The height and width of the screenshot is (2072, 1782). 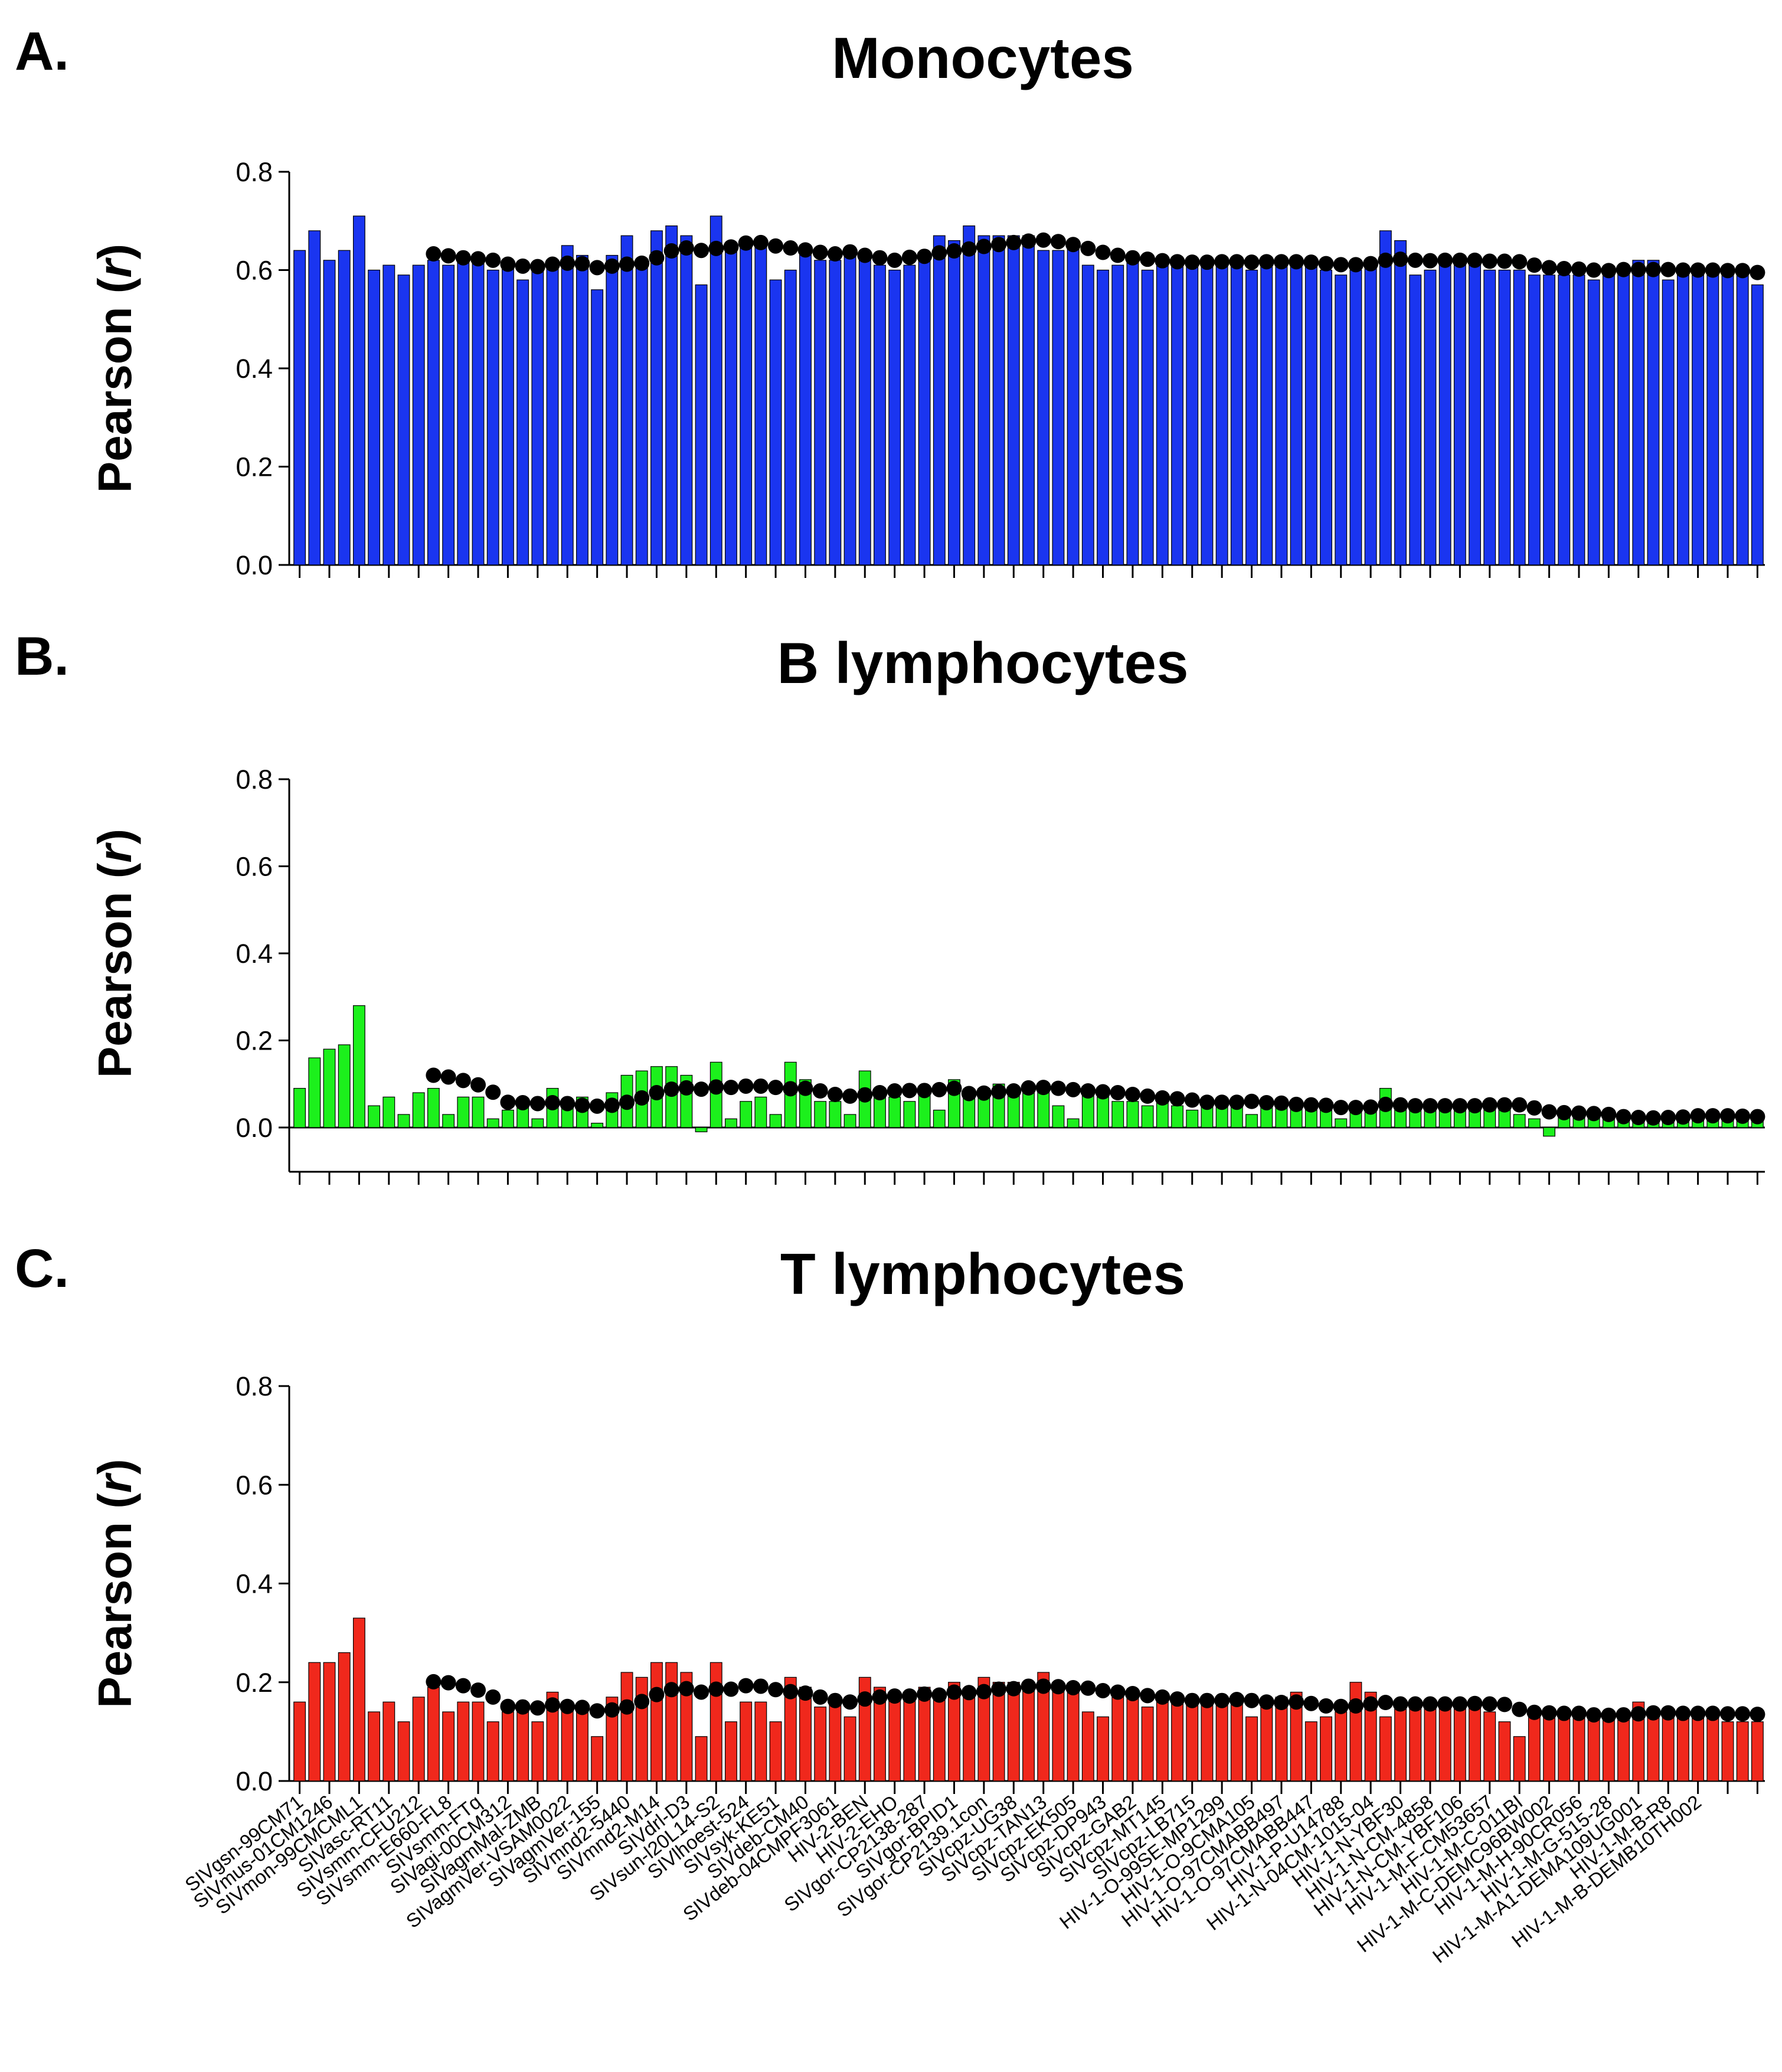 I want to click on panel-title: B lymphocytes, so click(x=982, y=662).